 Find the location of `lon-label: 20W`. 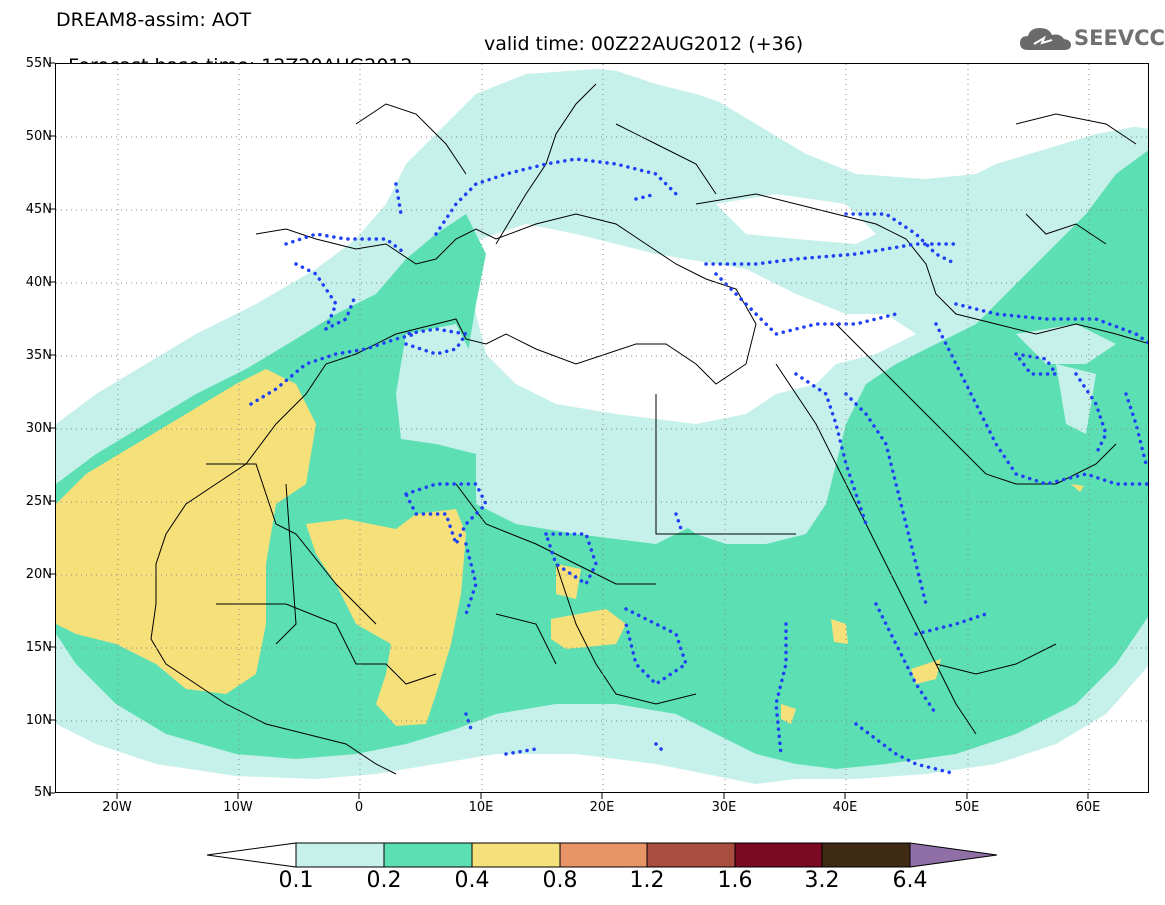

lon-label: 20W is located at coordinates (117, 807).